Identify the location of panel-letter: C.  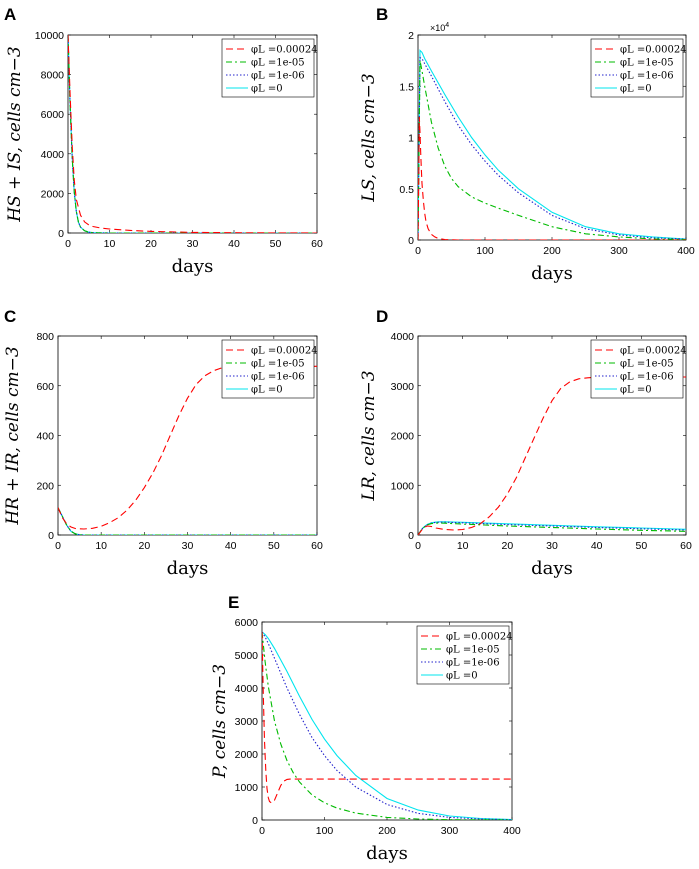
(10, 316).